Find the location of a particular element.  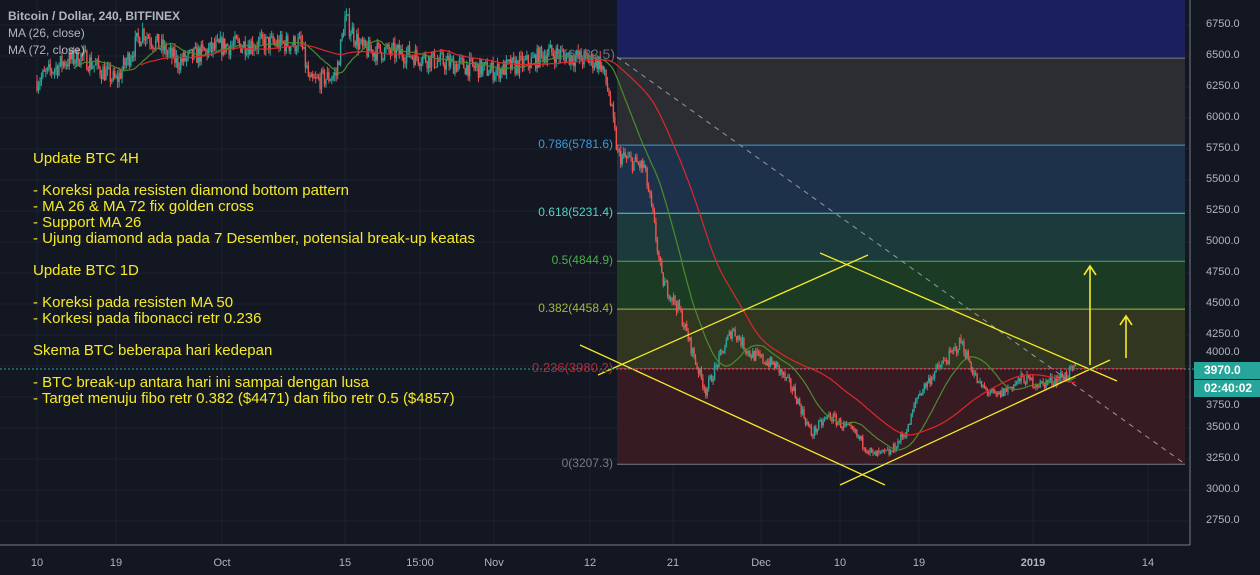

ma72-legend: MA (72, close) is located at coordinates (46, 50).